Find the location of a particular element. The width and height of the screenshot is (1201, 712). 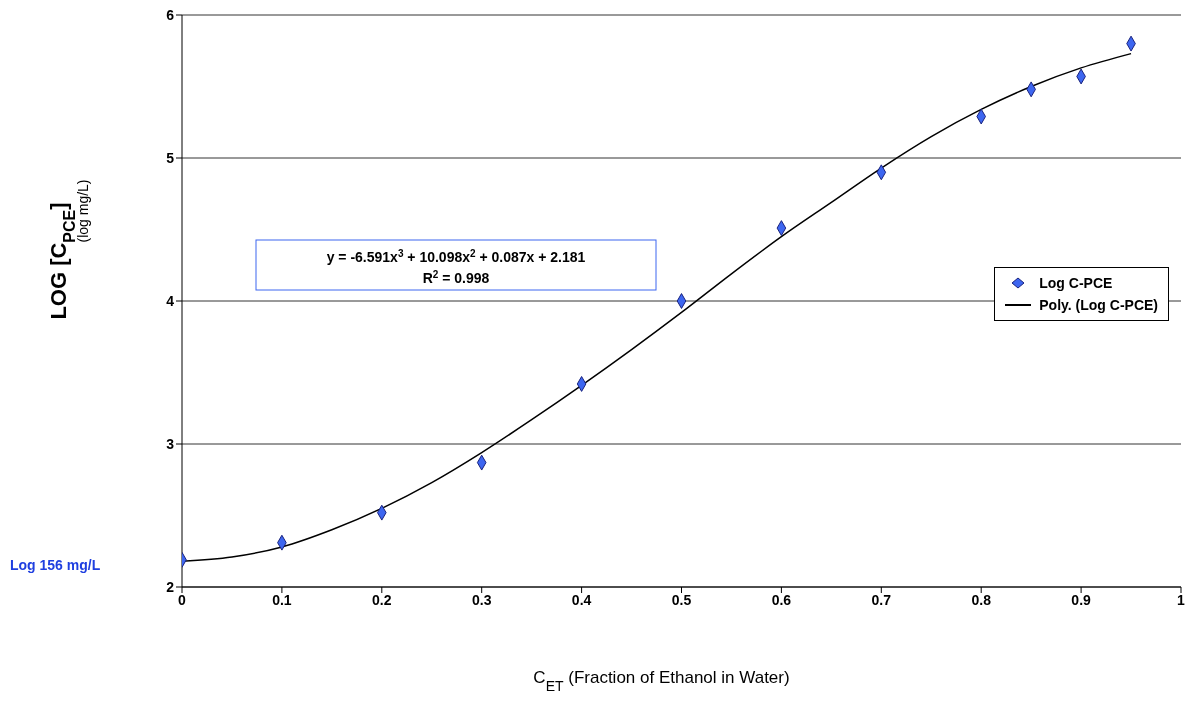

x-axis-title: C$_{ET}$ (Fraction of Ethanol in Water) is located at coordinates (661, 681).